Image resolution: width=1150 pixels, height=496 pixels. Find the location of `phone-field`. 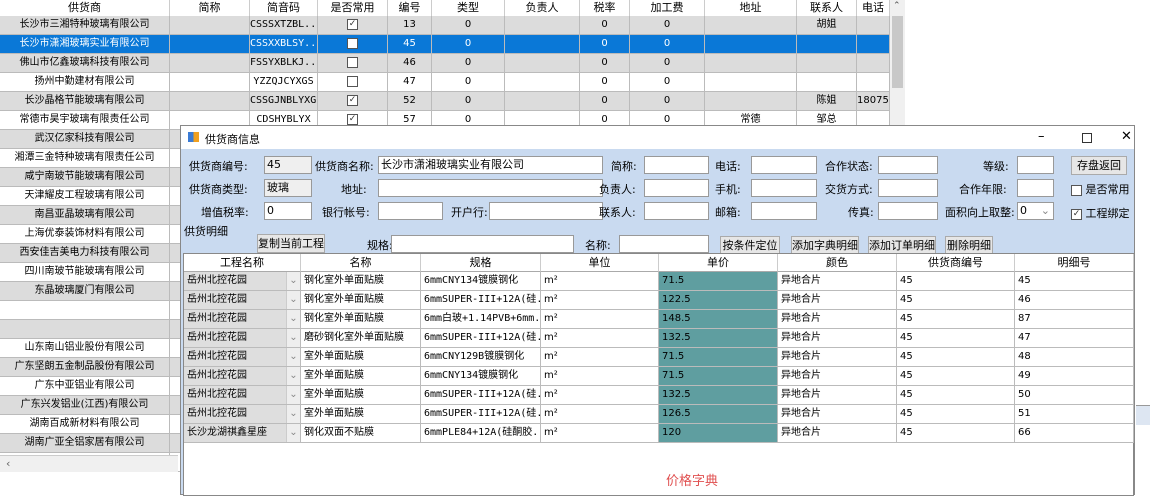

phone-field is located at coordinates (784, 165).